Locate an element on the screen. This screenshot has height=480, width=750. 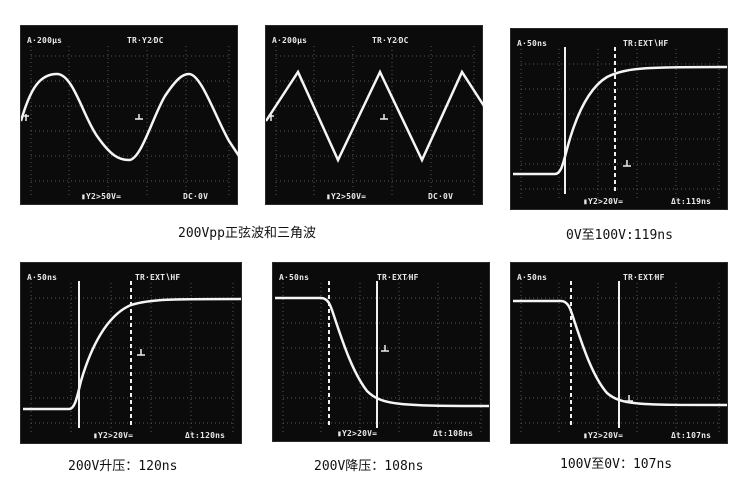
scope-screen-rise-119: A·50ns TR:EXT∖HF ▮Y2>20V= Δt:119ns is located at coordinates (619, 119).